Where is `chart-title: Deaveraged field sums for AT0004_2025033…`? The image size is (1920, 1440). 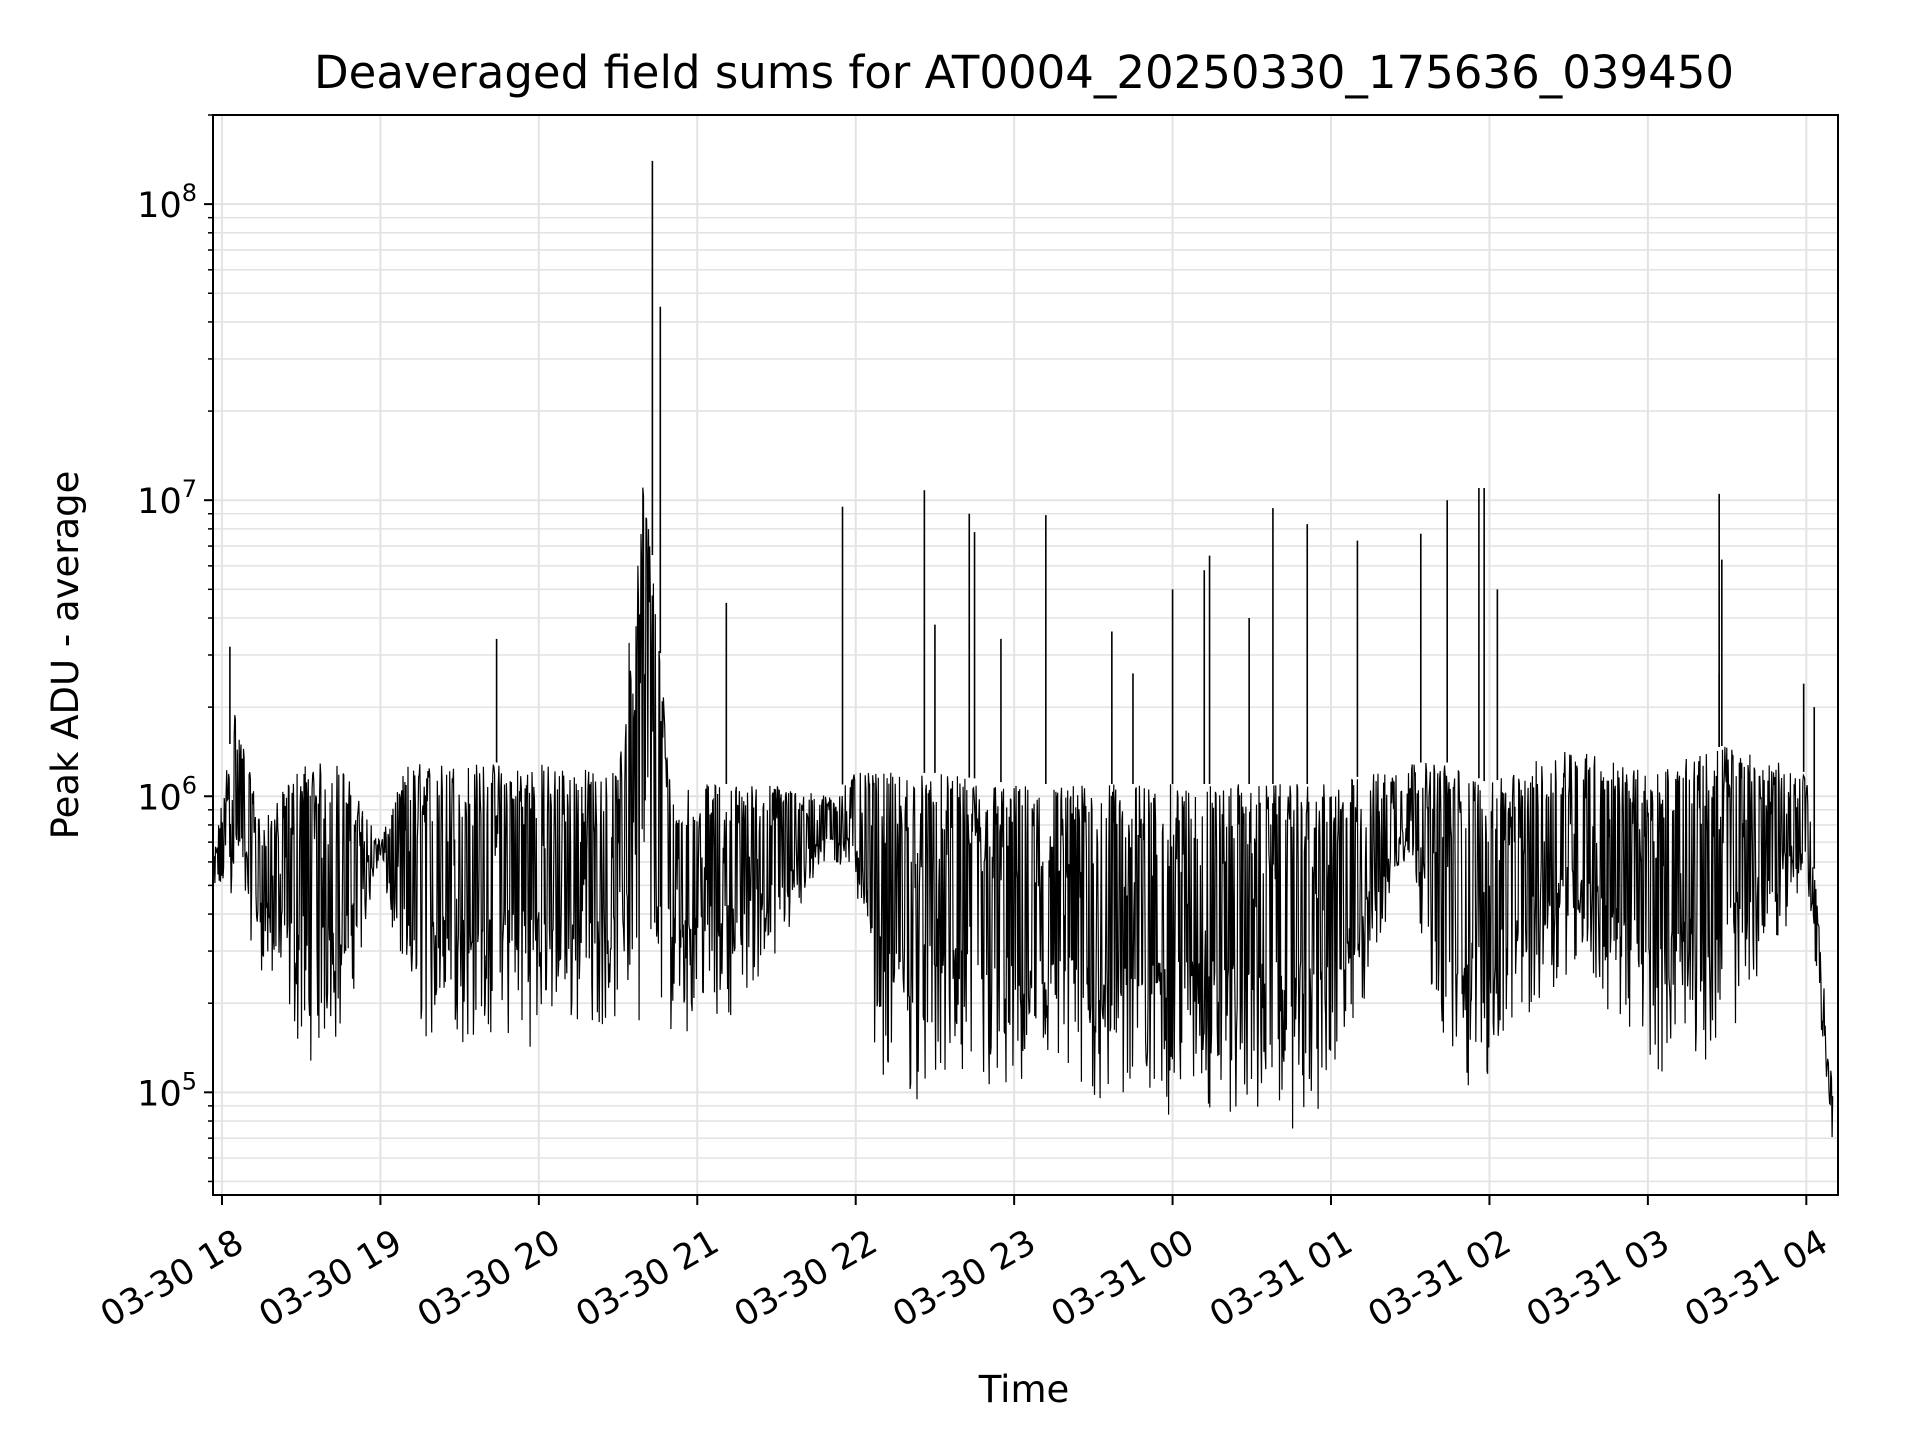
chart-title: Deaveraged field sums for AT0004_2025033… is located at coordinates (1024, 72).